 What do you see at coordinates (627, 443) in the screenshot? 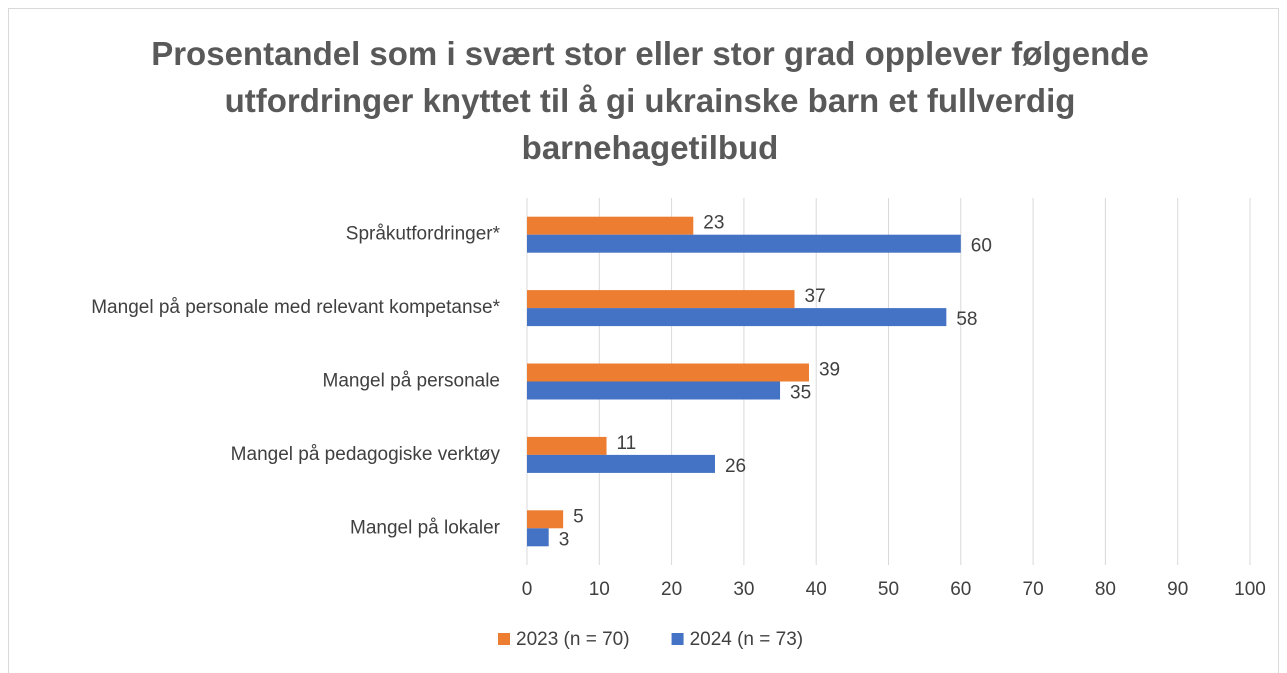
I see `data-label: 11` at bounding box center [627, 443].